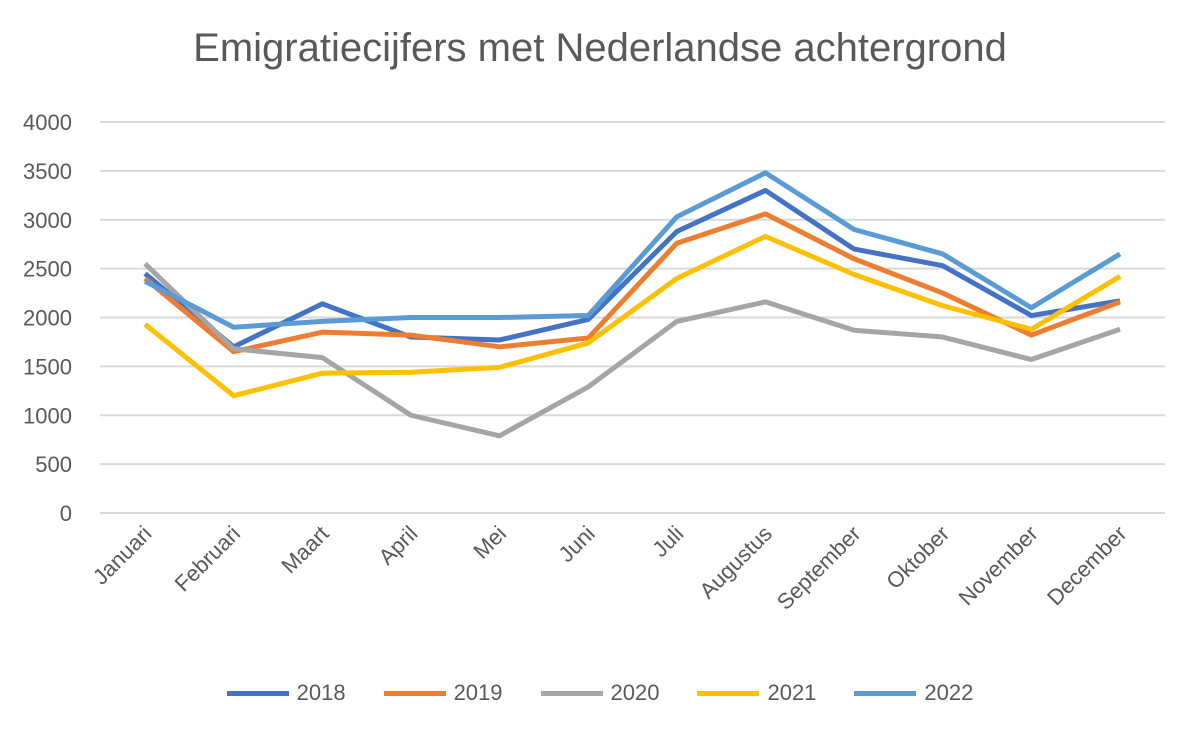 The height and width of the screenshot is (740, 1200). I want to click on x-tick-label: Augustus, so click(735, 562).